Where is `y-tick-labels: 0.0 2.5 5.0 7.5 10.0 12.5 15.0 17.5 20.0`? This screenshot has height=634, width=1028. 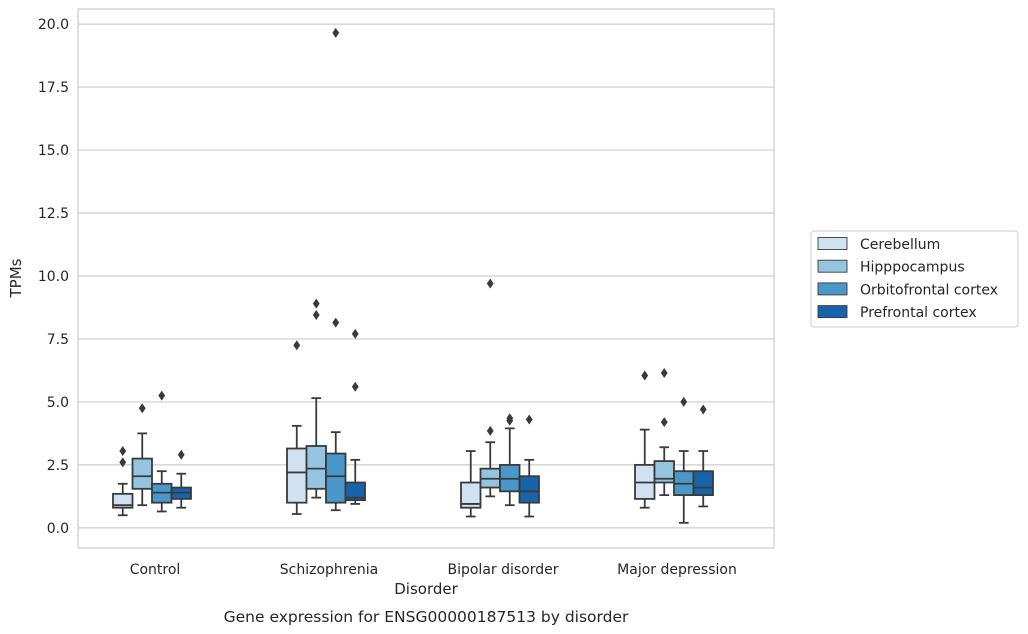
y-tick-labels: 0.0 2.5 5.0 7.5 10.0 12.5 15.0 17.5 20.0 is located at coordinates (53, 277).